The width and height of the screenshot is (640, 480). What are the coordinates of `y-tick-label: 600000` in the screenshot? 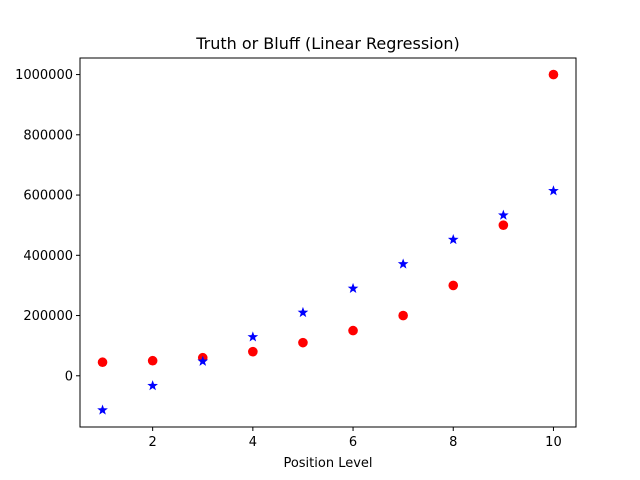 It's located at (48, 196).